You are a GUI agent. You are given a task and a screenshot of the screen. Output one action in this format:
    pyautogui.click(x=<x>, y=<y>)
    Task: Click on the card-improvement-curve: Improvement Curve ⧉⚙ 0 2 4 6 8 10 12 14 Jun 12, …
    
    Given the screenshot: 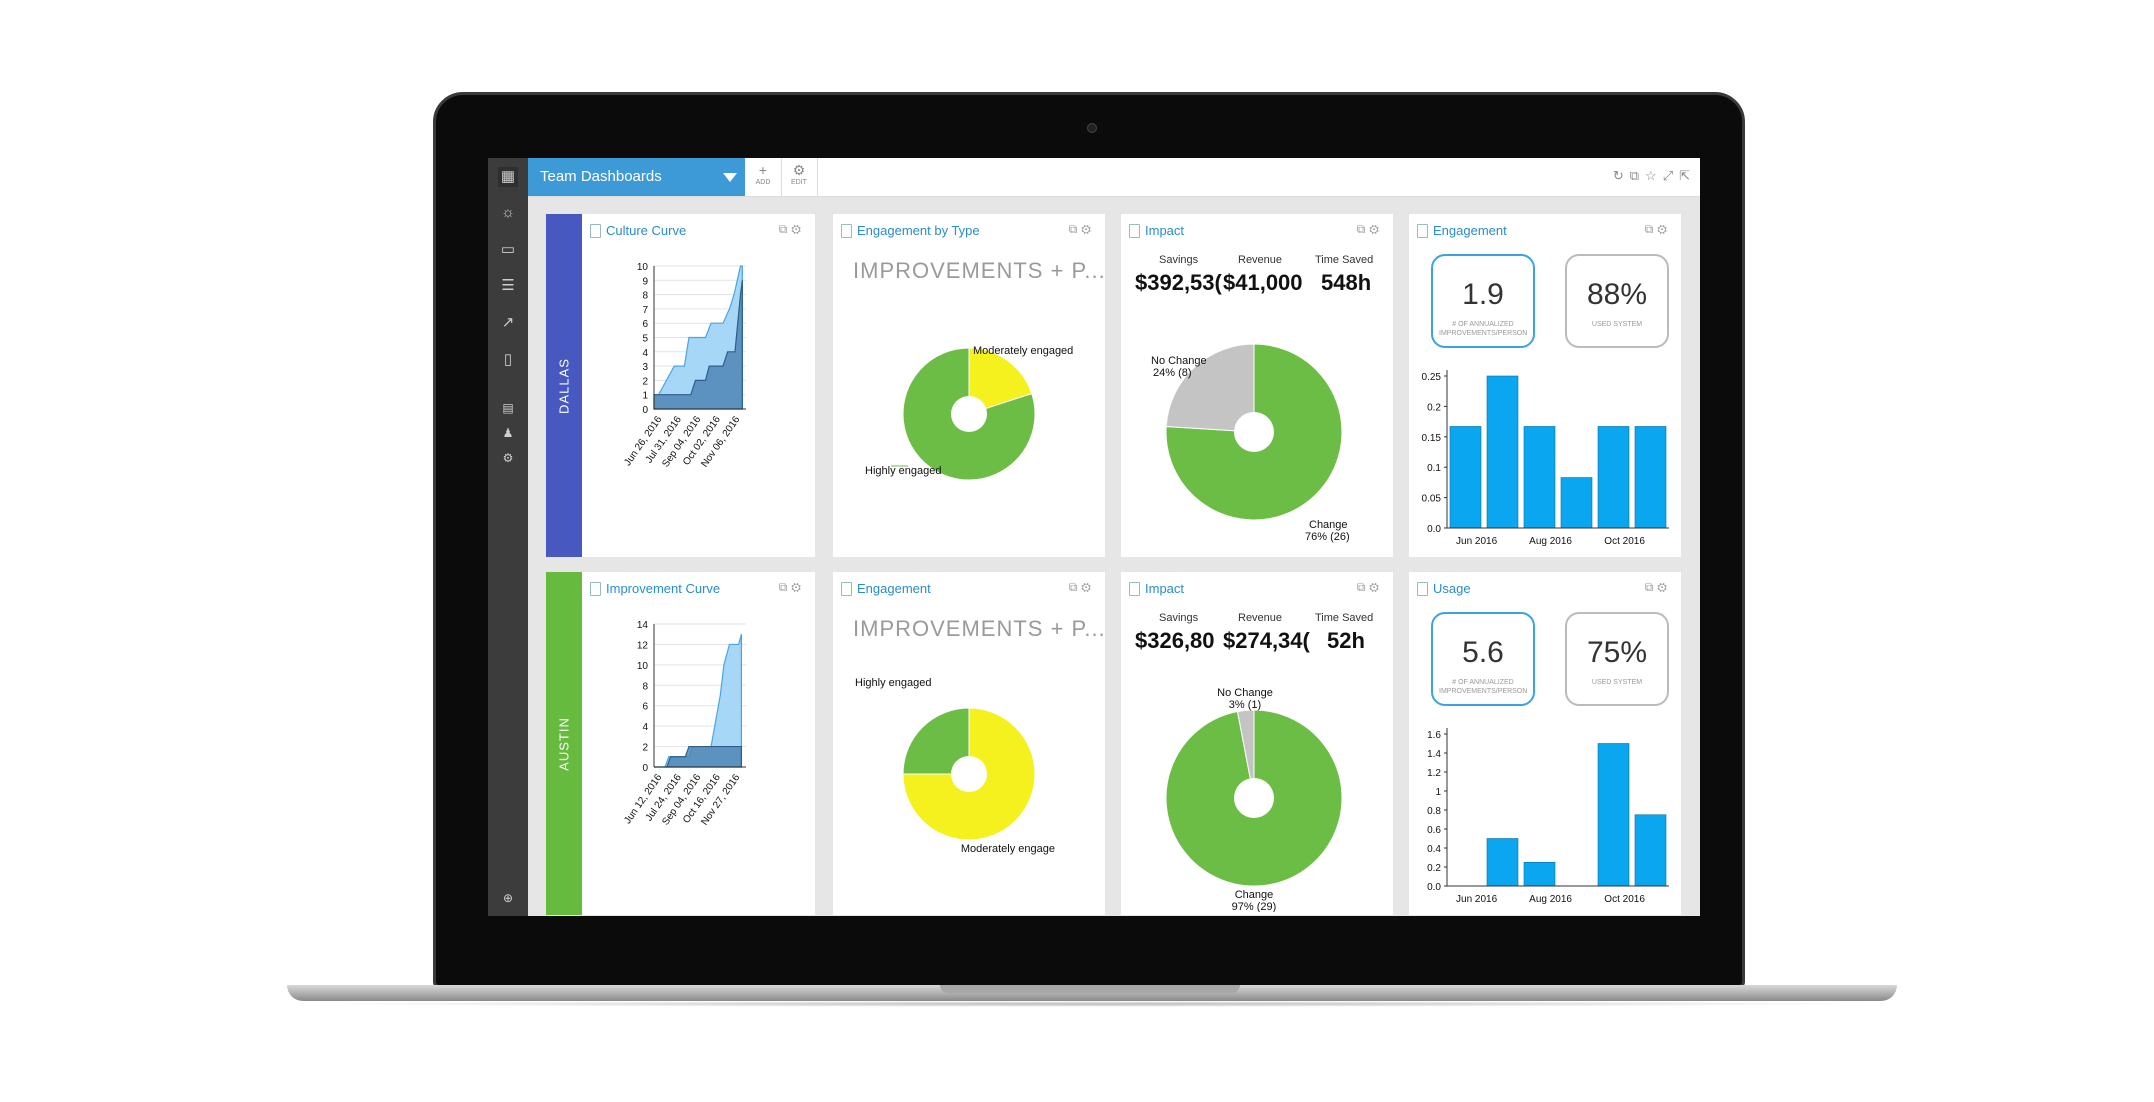 What is the action you would take?
    pyautogui.click(x=698, y=743)
    